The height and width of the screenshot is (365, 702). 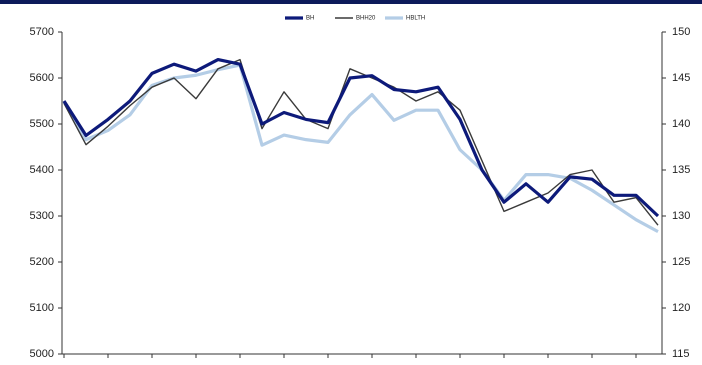 I want to click on y-tick-label: 5400, so click(x=42, y=170).